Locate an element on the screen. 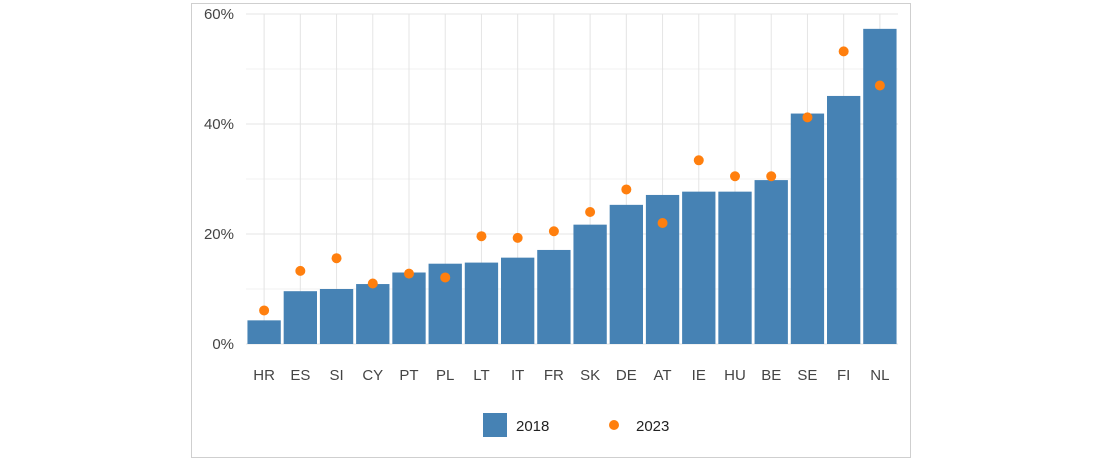 Image resolution: width=1113 pixels, height=464 pixels. x-tick-label: IE is located at coordinates (699, 375).